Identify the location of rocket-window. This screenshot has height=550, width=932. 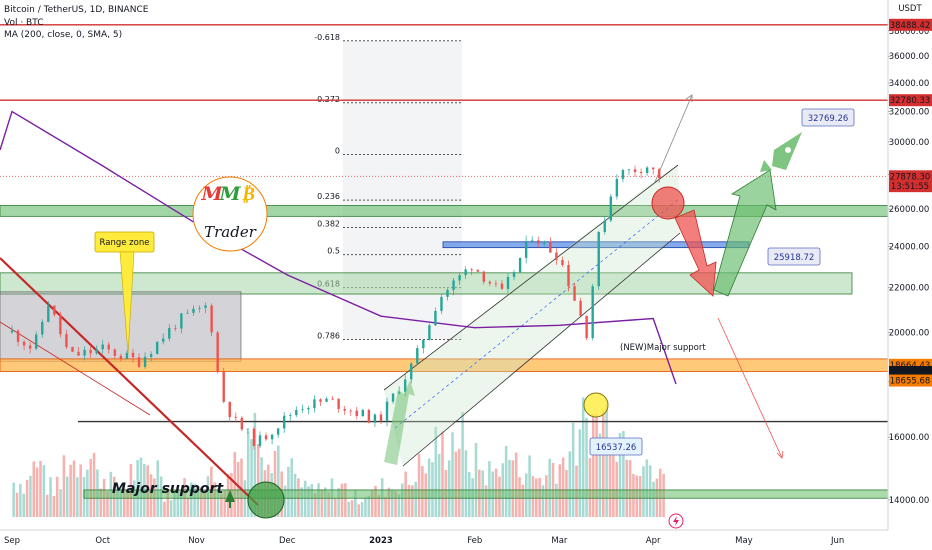
(788, 150).